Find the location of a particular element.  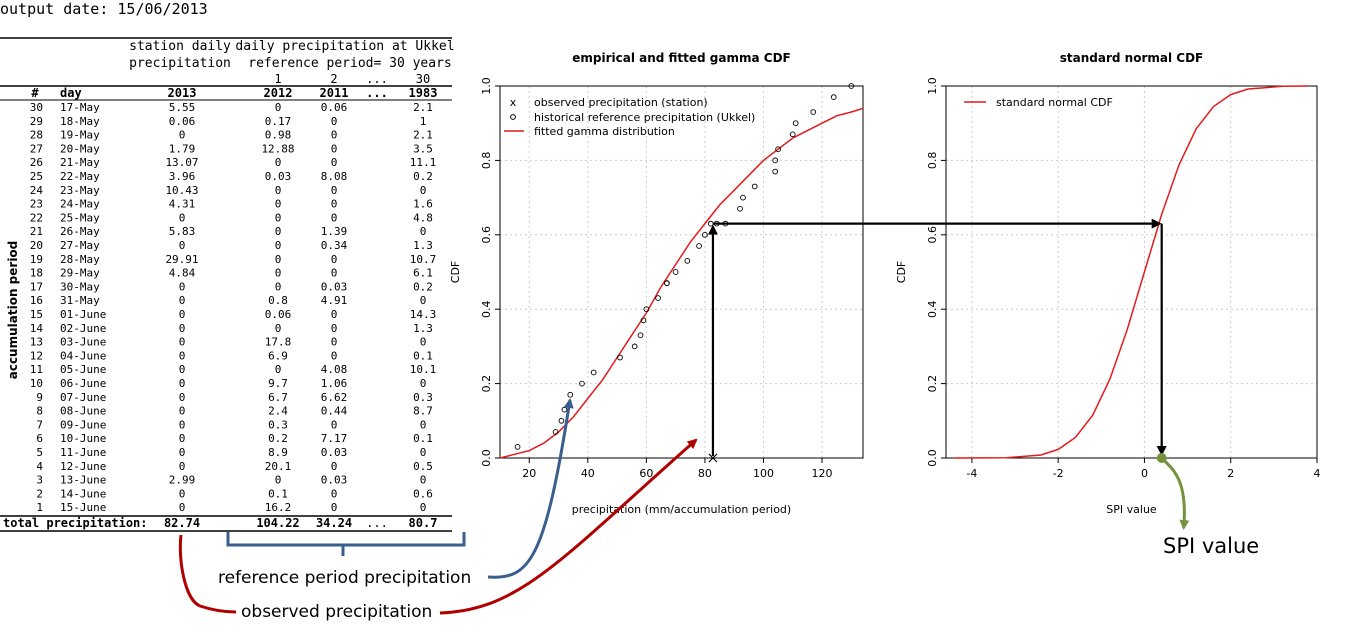

row-station: 4.31 is located at coordinates (182, 204).